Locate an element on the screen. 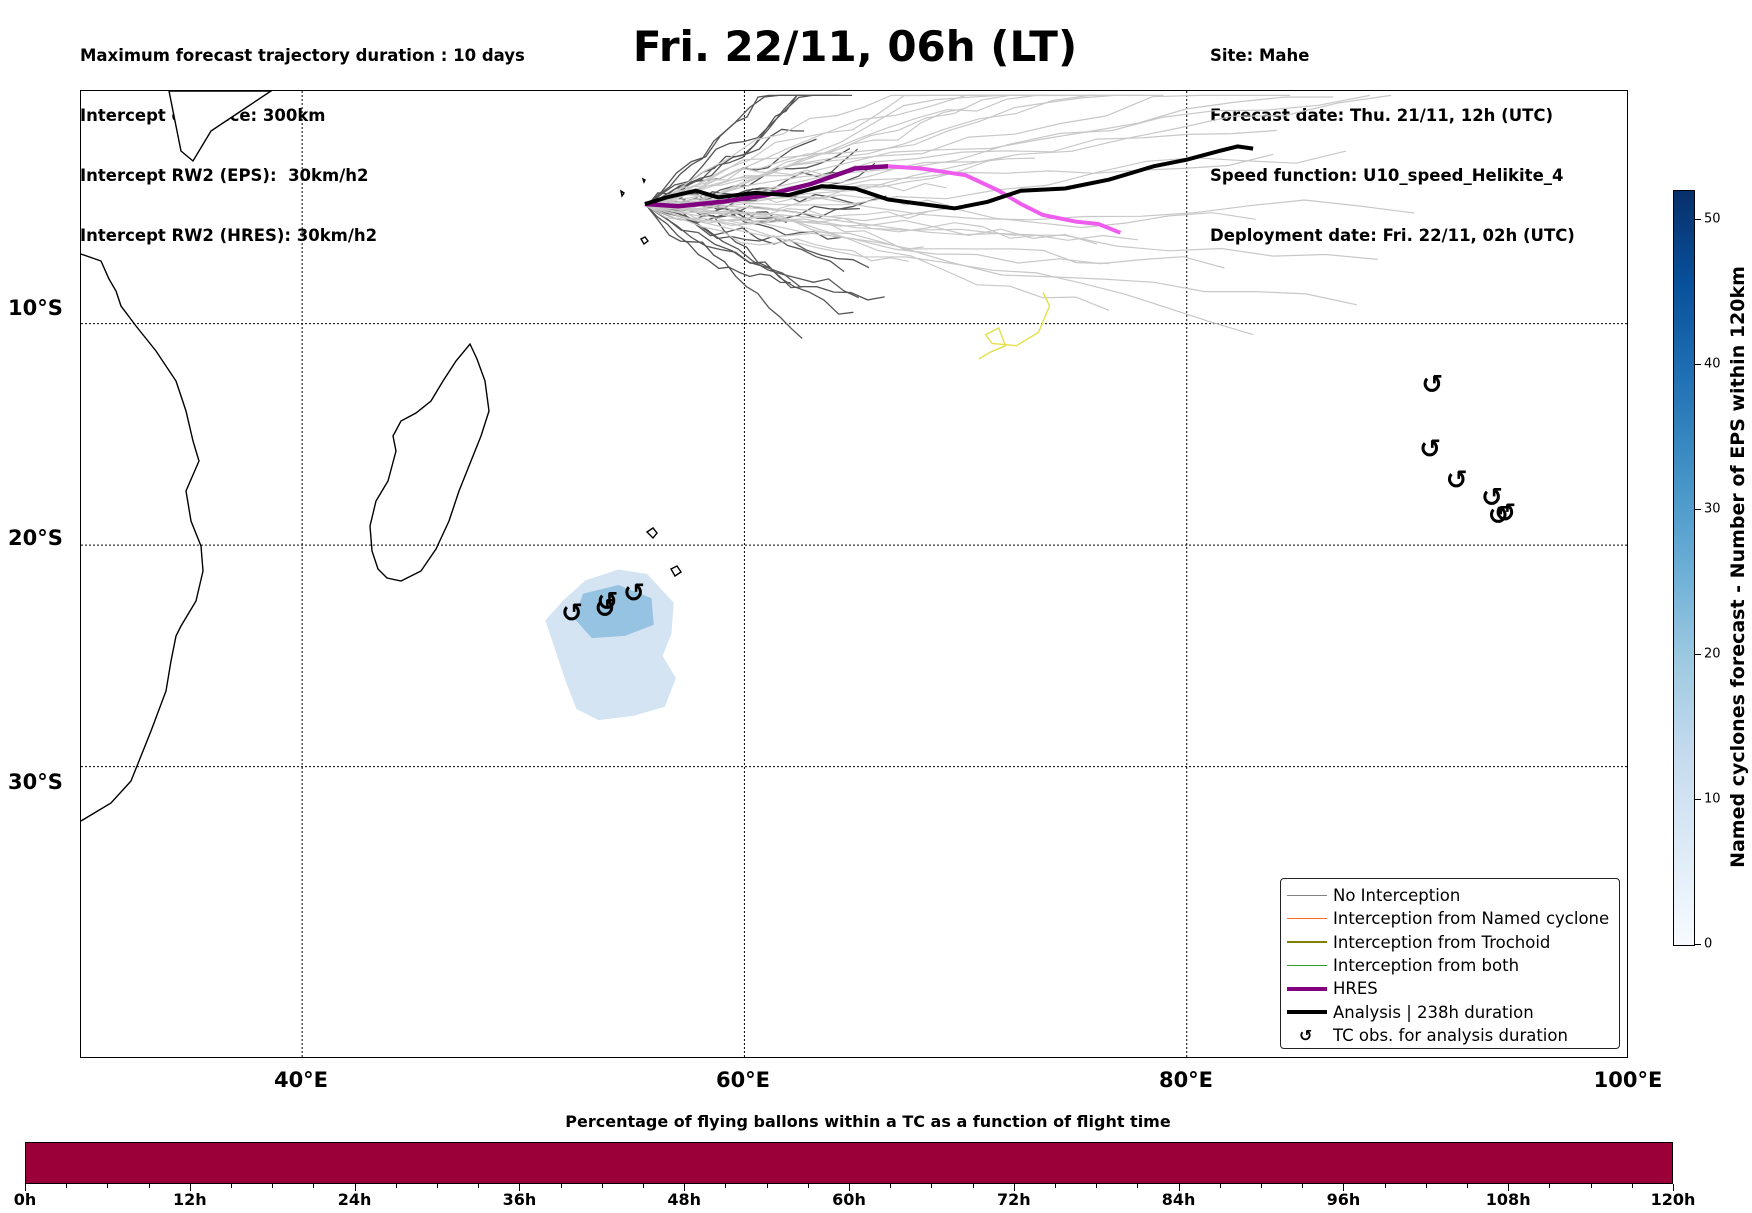  flight-time-tick-label: 72h is located at coordinates (1013, 1199).